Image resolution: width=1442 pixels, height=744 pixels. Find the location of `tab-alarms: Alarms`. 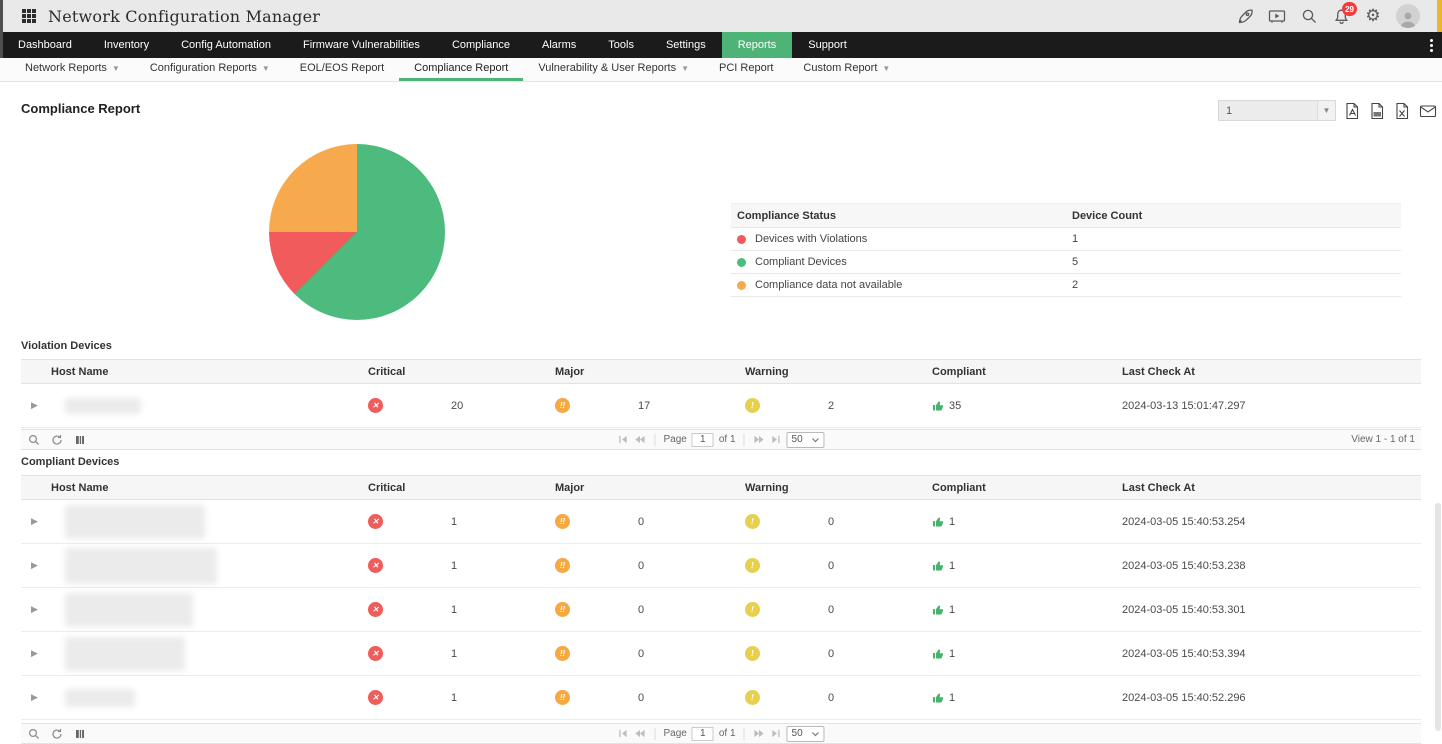

tab-alarms: Alarms is located at coordinates (559, 45).